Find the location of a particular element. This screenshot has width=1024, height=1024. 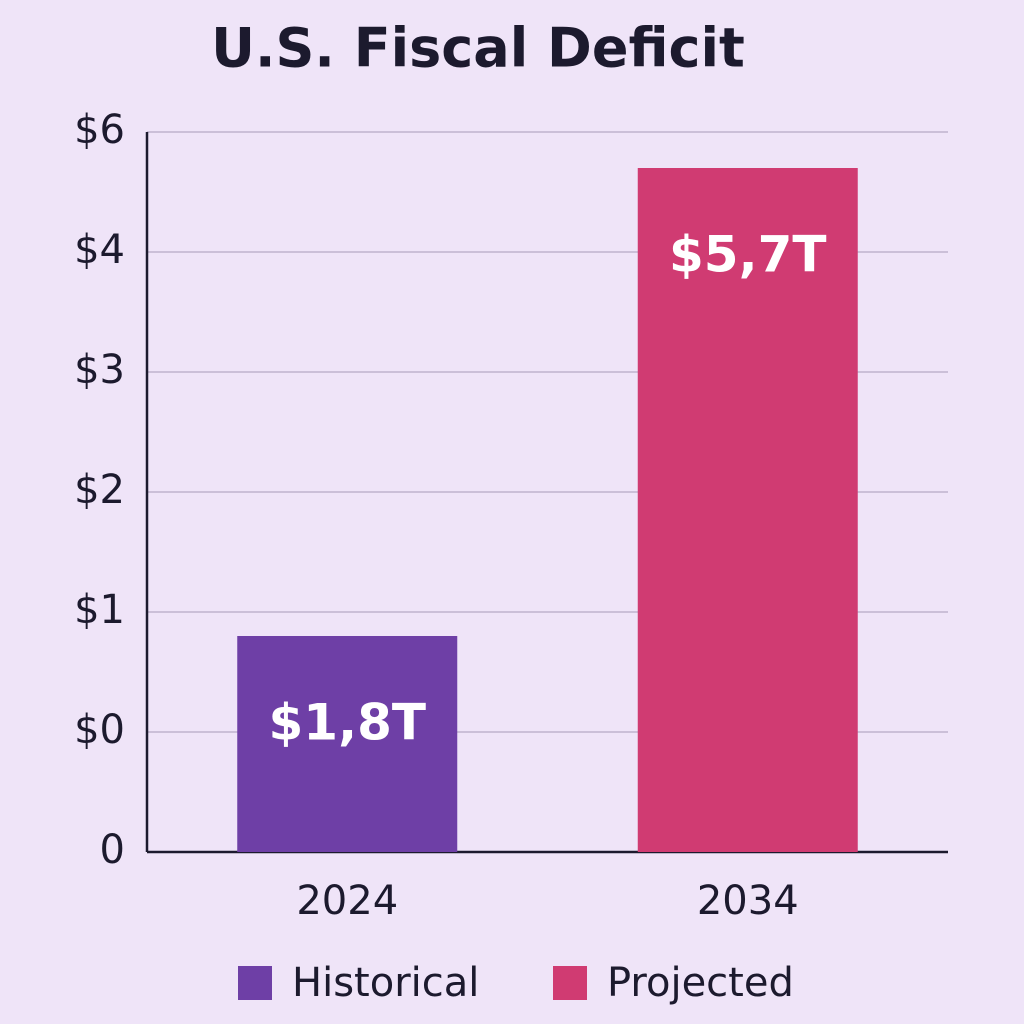

legend-label: Projected is located at coordinates (700, 983).